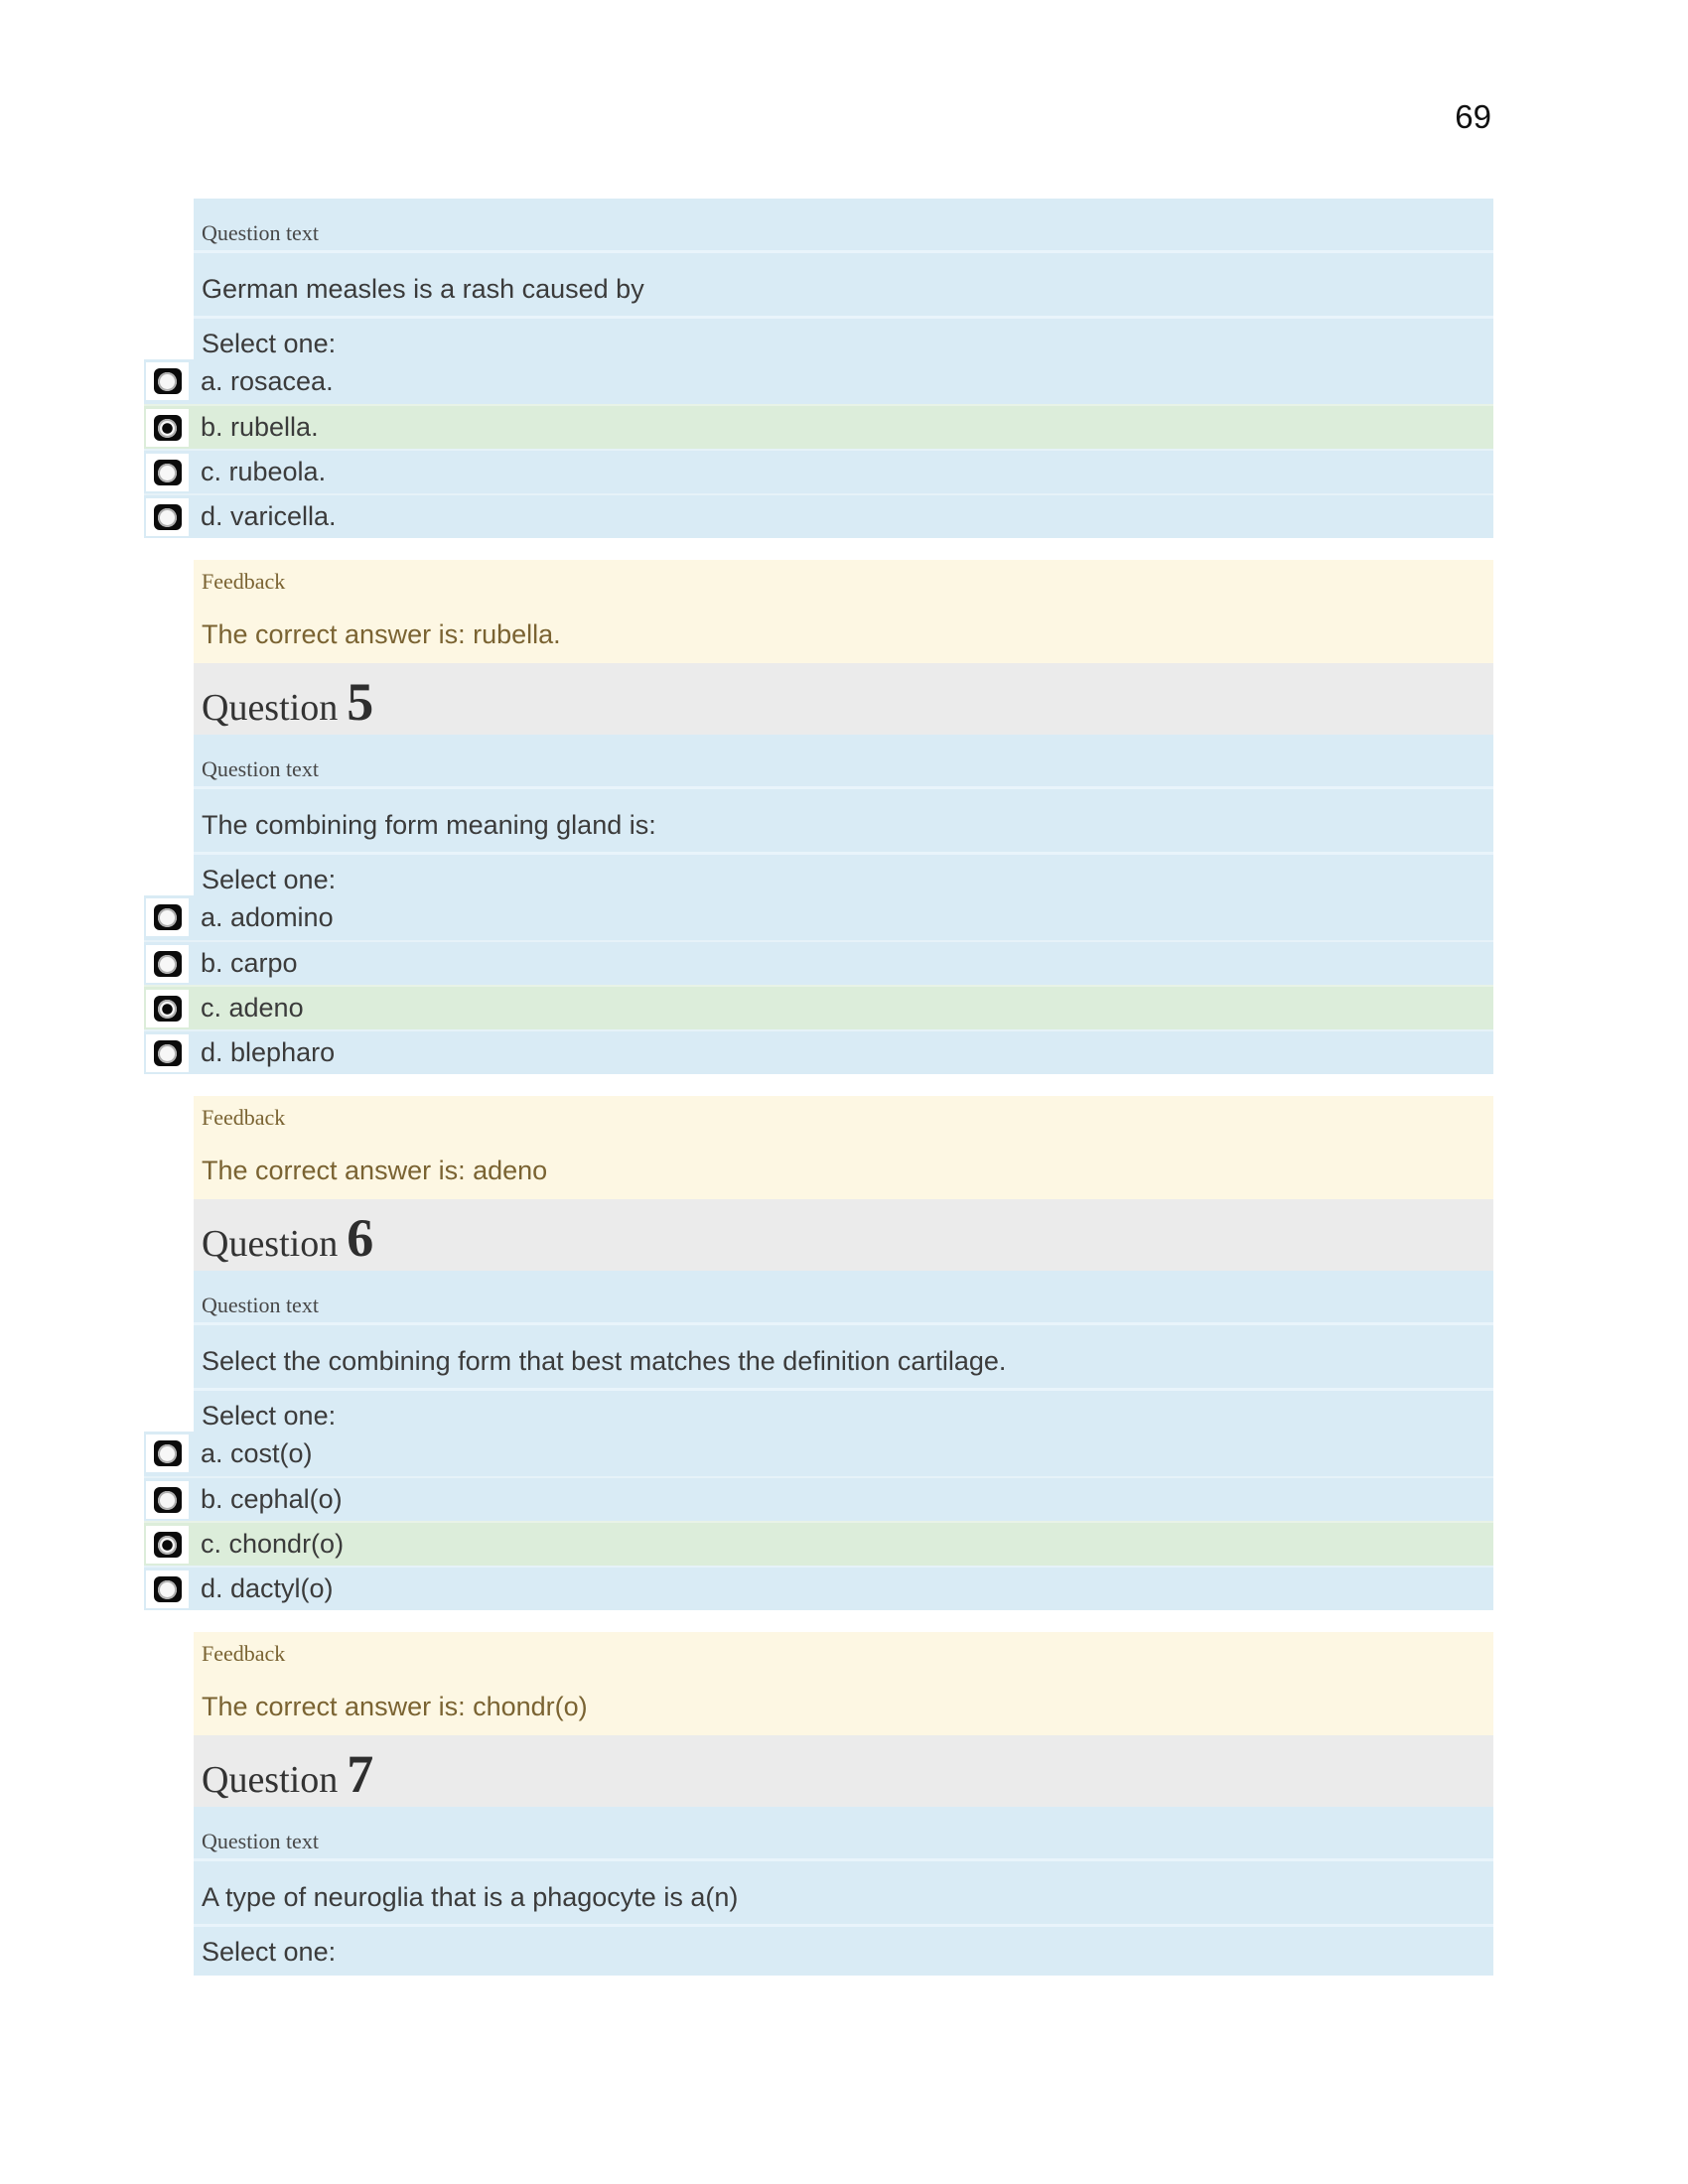 The width and height of the screenshot is (1688, 2184). I want to click on answer-option-a: a. cost(o), so click(818, 1454).